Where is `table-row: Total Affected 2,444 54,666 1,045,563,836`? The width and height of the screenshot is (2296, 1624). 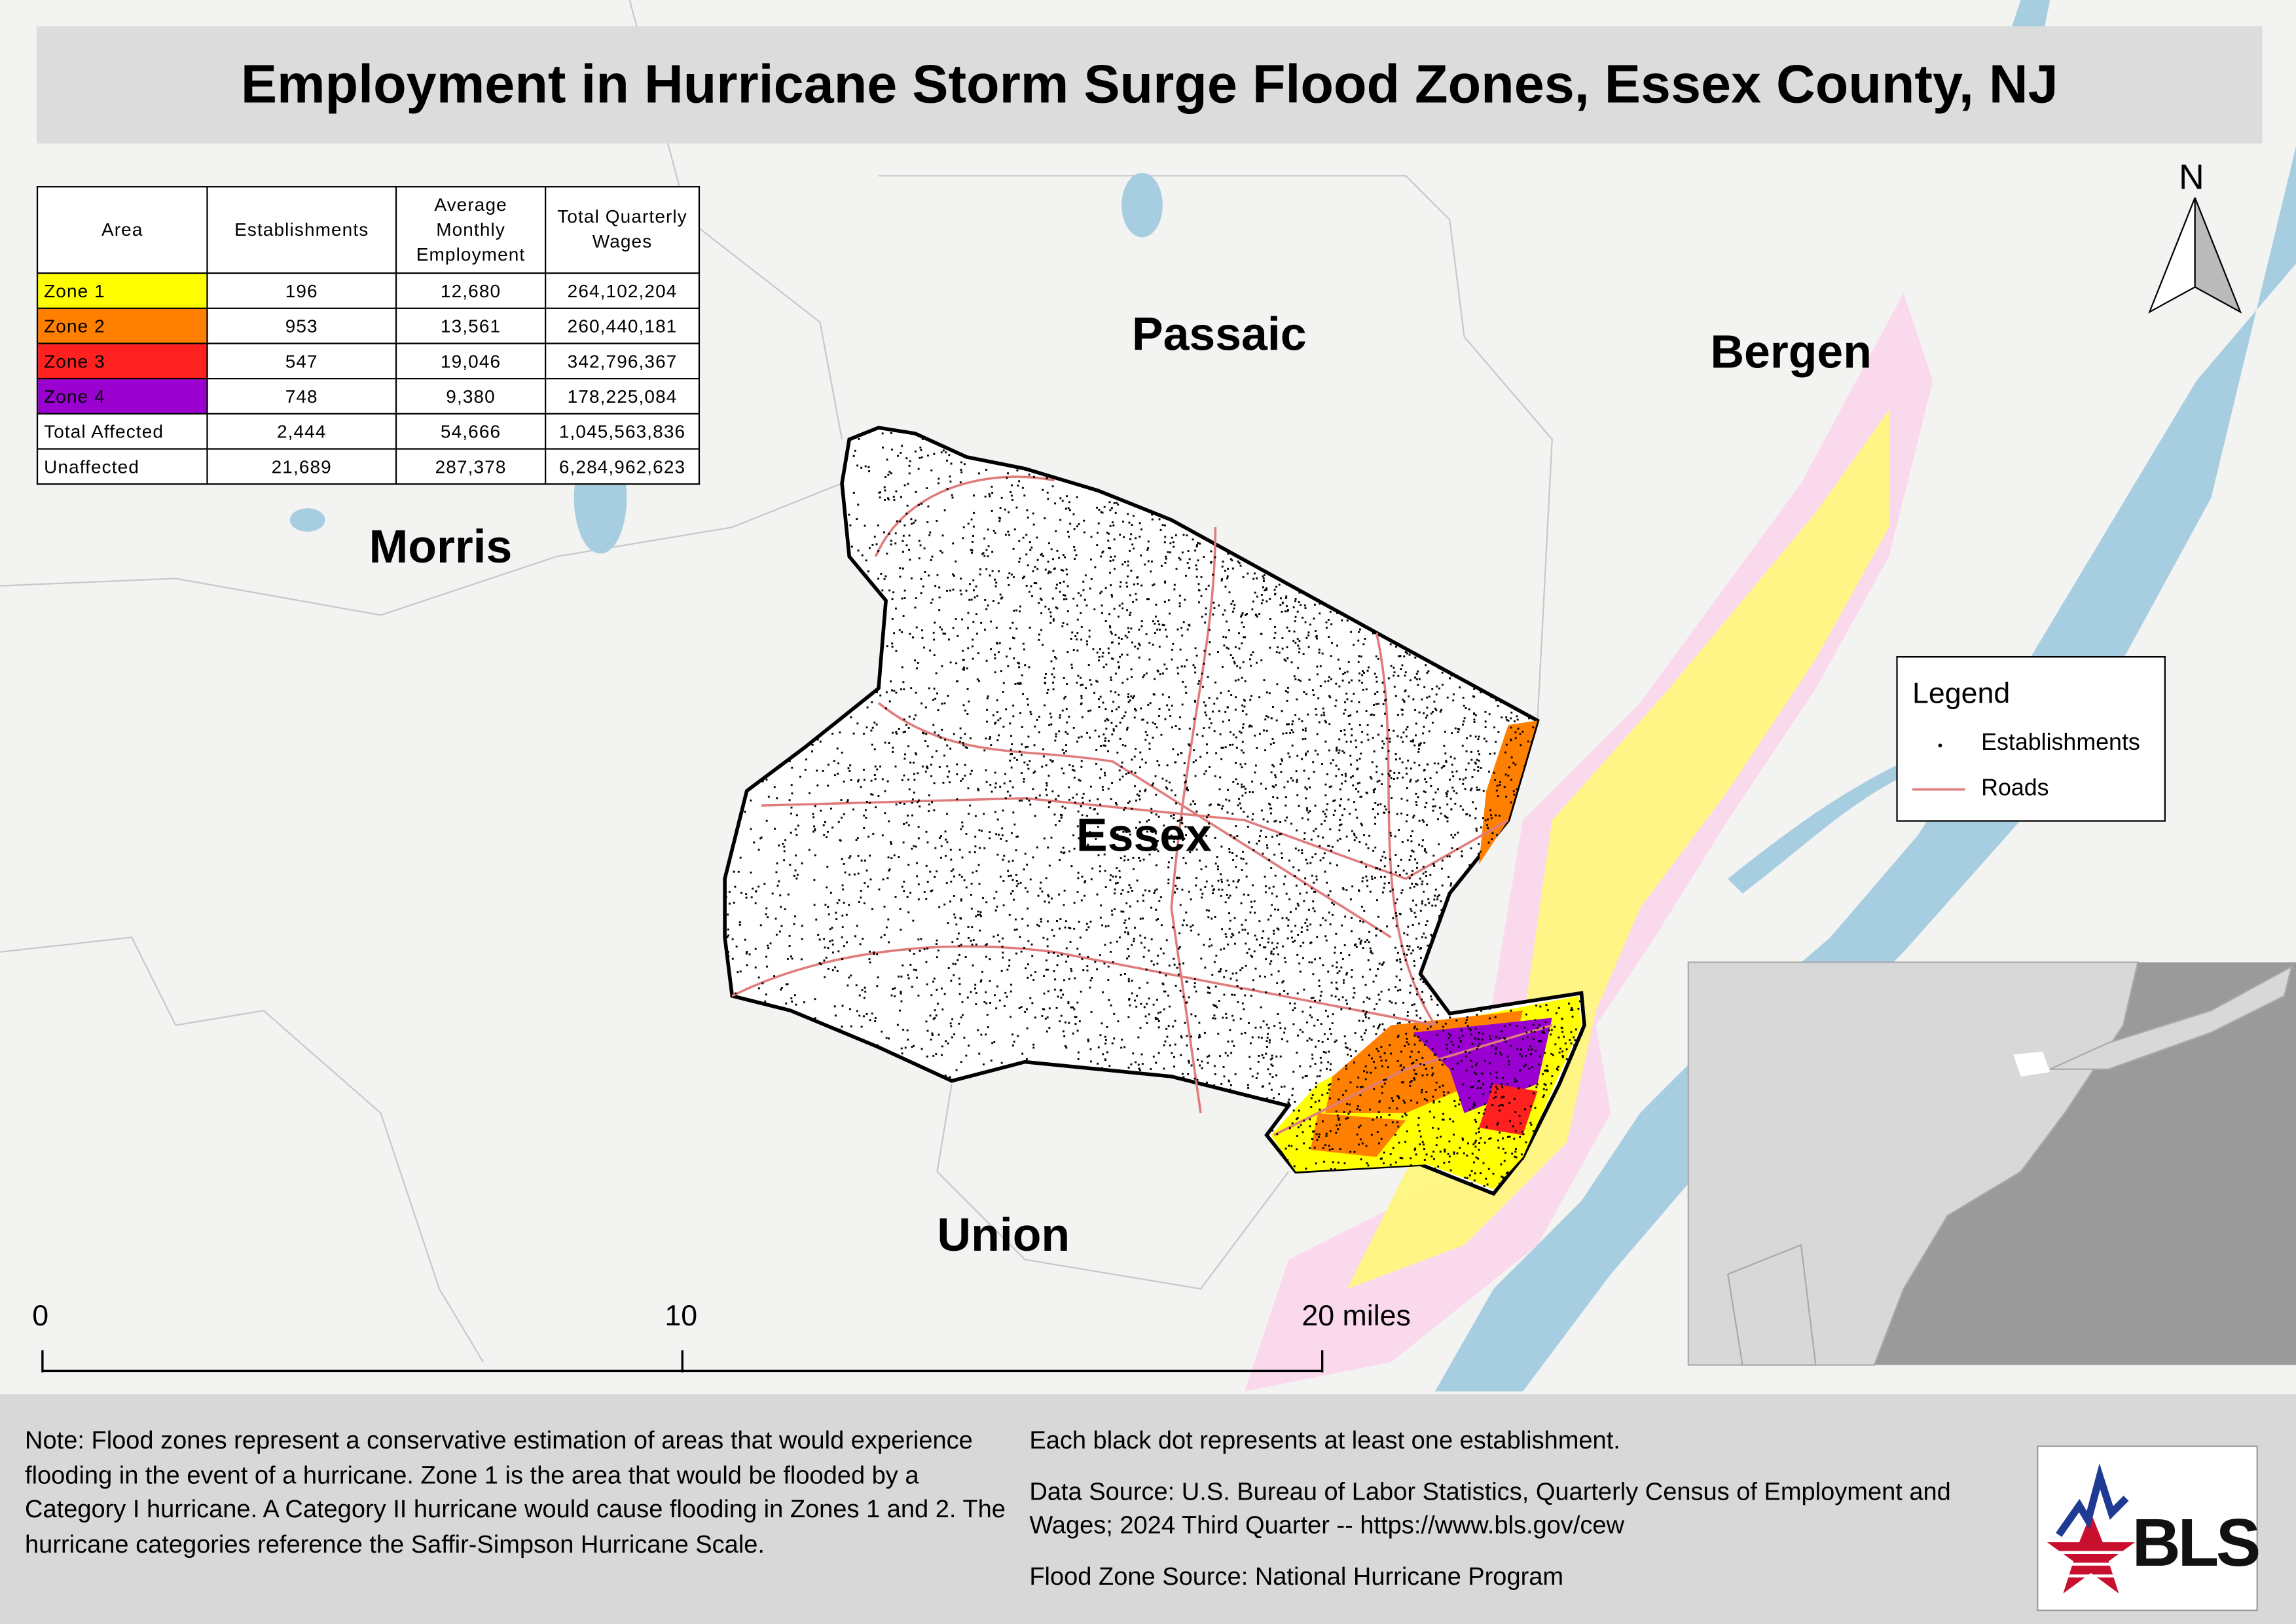 table-row: Total Affected 2,444 54,666 1,045,563,836 is located at coordinates (368, 431).